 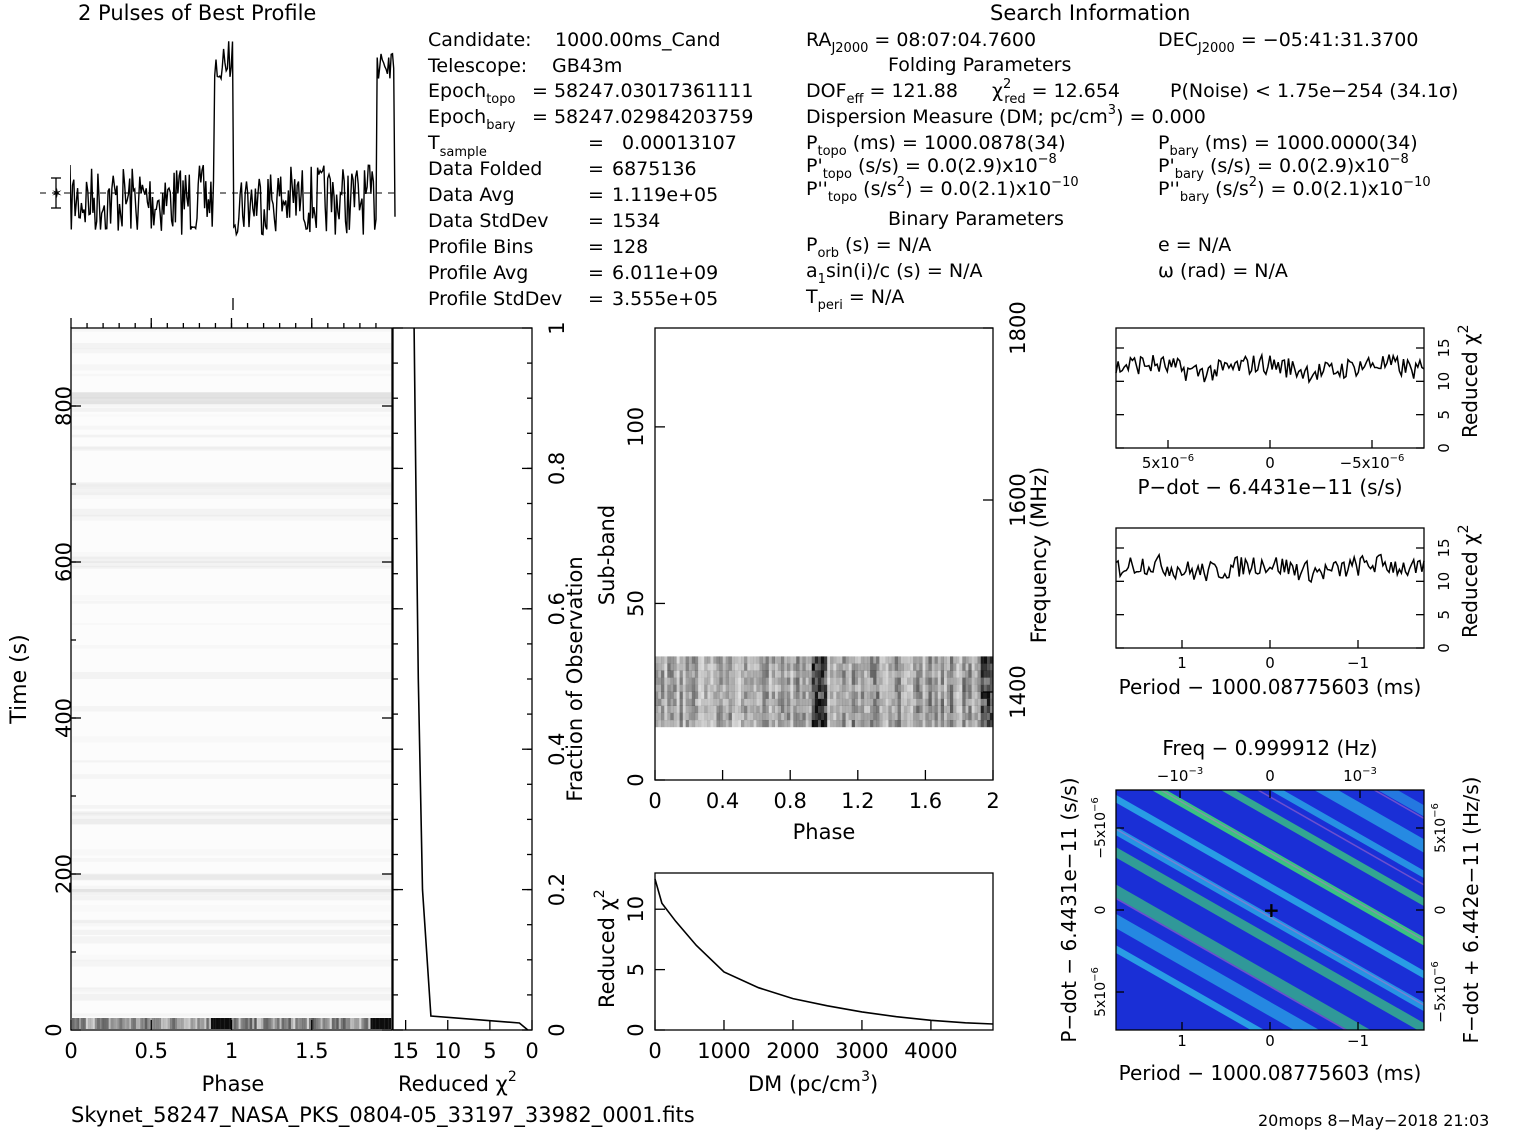 I want to click on dec-value: = −05:41:31.3700, so click(x=1330, y=40).